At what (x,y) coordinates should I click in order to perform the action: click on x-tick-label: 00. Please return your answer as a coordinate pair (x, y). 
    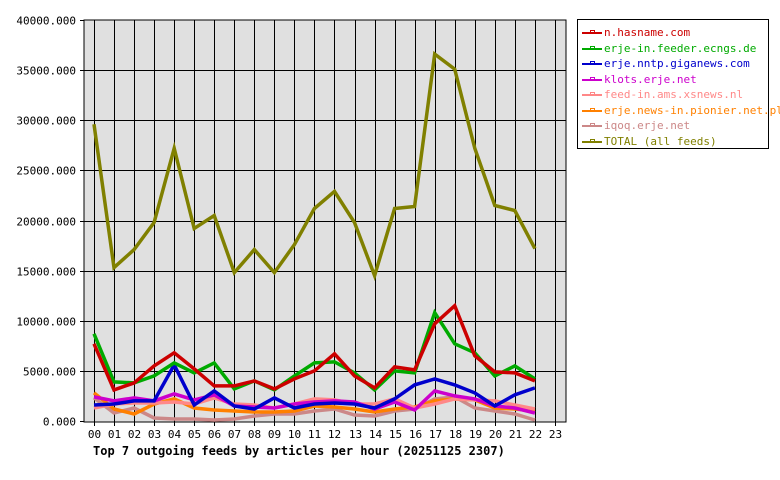
    Looking at the image, I should click on (94, 434).